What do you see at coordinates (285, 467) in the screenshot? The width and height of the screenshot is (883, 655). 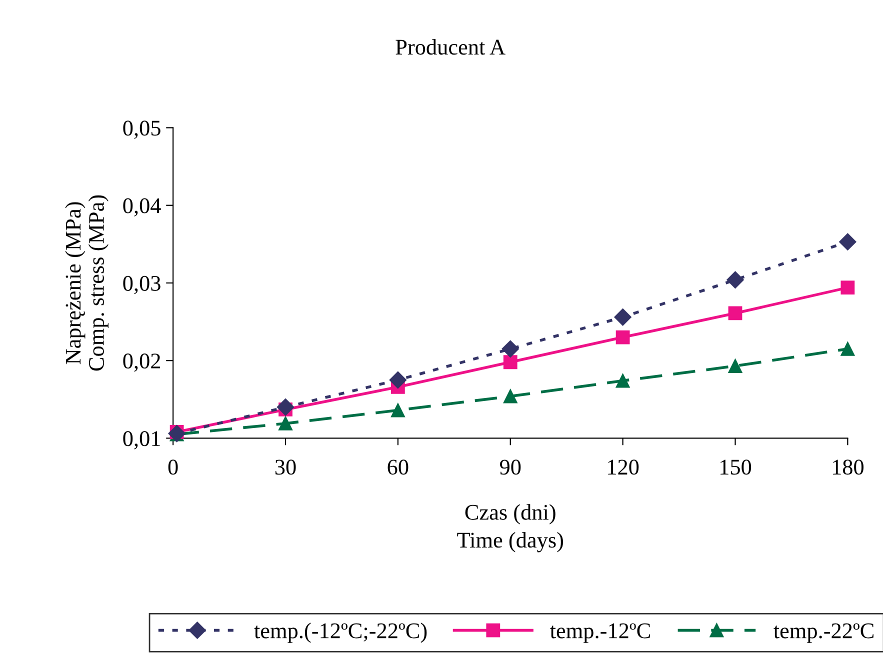 I see `x-tick-label: 30` at bounding box center [285, 467].